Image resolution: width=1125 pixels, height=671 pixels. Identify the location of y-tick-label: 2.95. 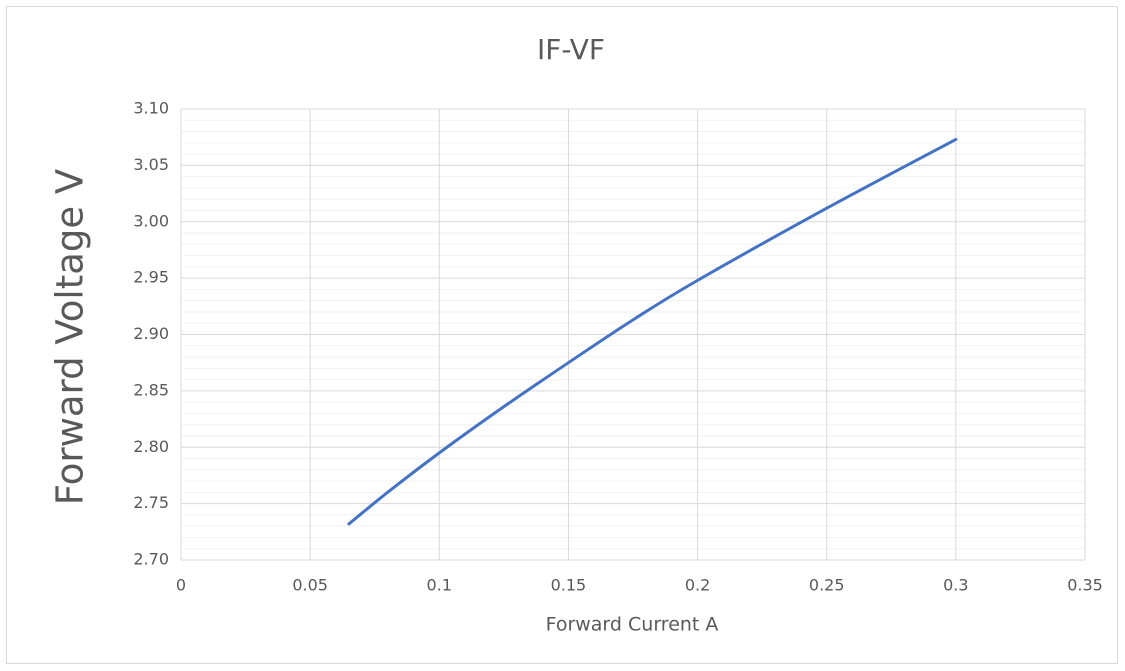
(151, 277).